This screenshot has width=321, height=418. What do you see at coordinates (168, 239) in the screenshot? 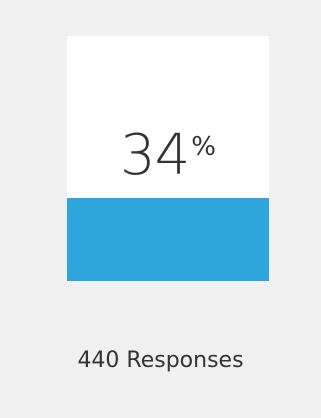
I see `percent-fill-bar` at bounding box center [168, 239].